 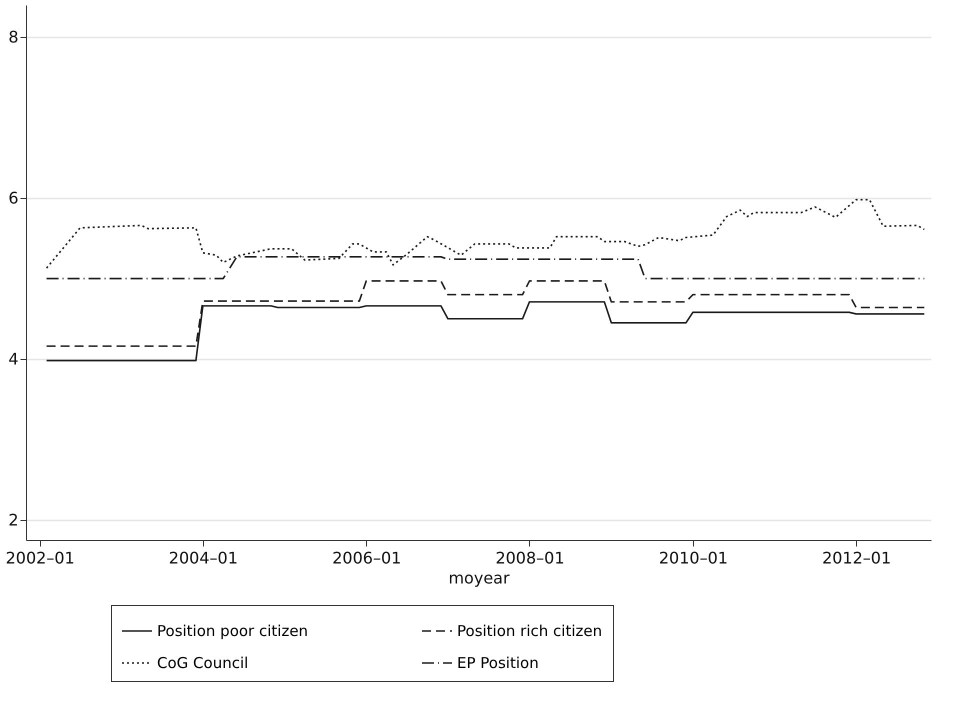 I want to click on y-tick-label: 8, so click(x=13, y=37).